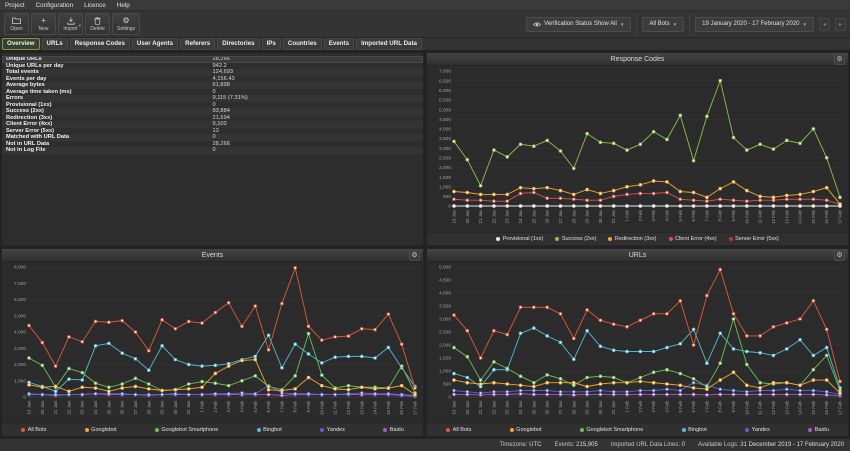 Image resolution: width=850 pixels, height=451 pixels. I want to click on table-row-provisional-1xx: Provisional (1xx) 0, so click(212, 104).